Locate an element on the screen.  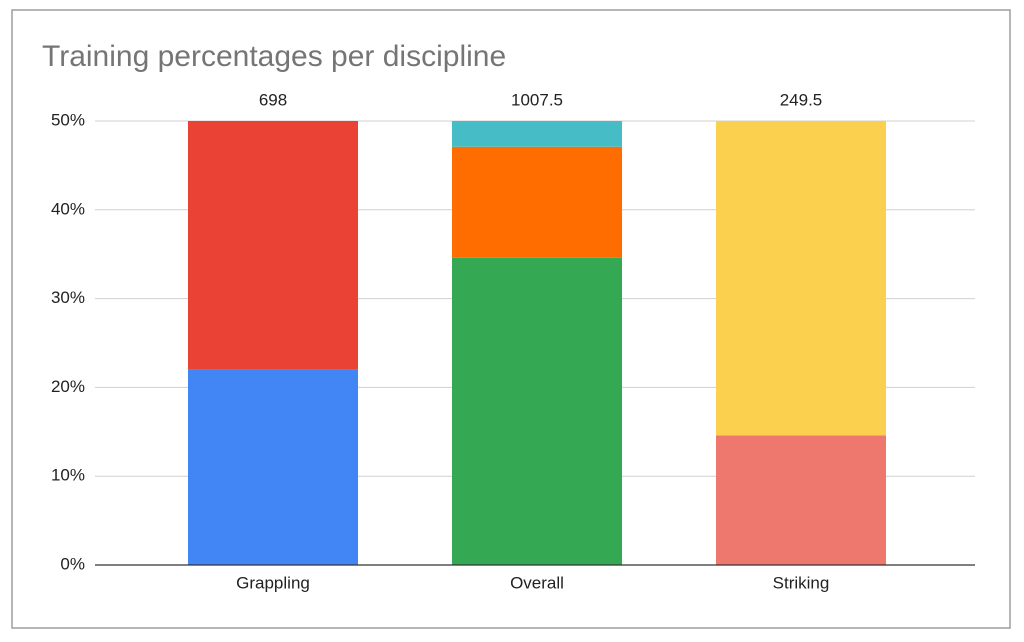
total-label: 249.5 is located at coordinates (801, 99).